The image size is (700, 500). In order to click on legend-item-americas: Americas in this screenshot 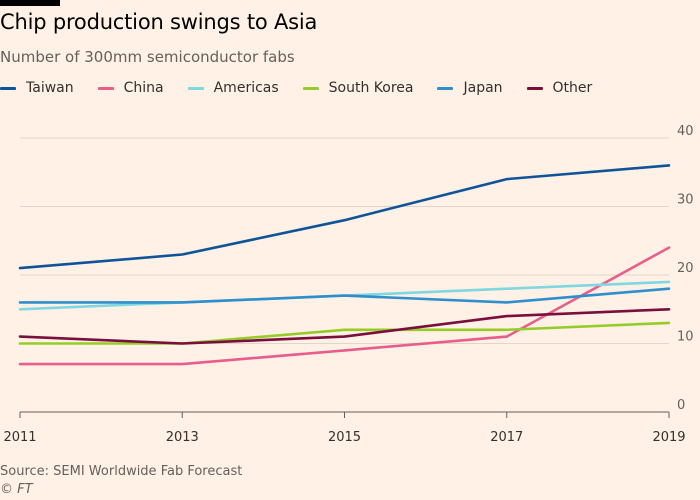, I will do `click(233, 88)`.